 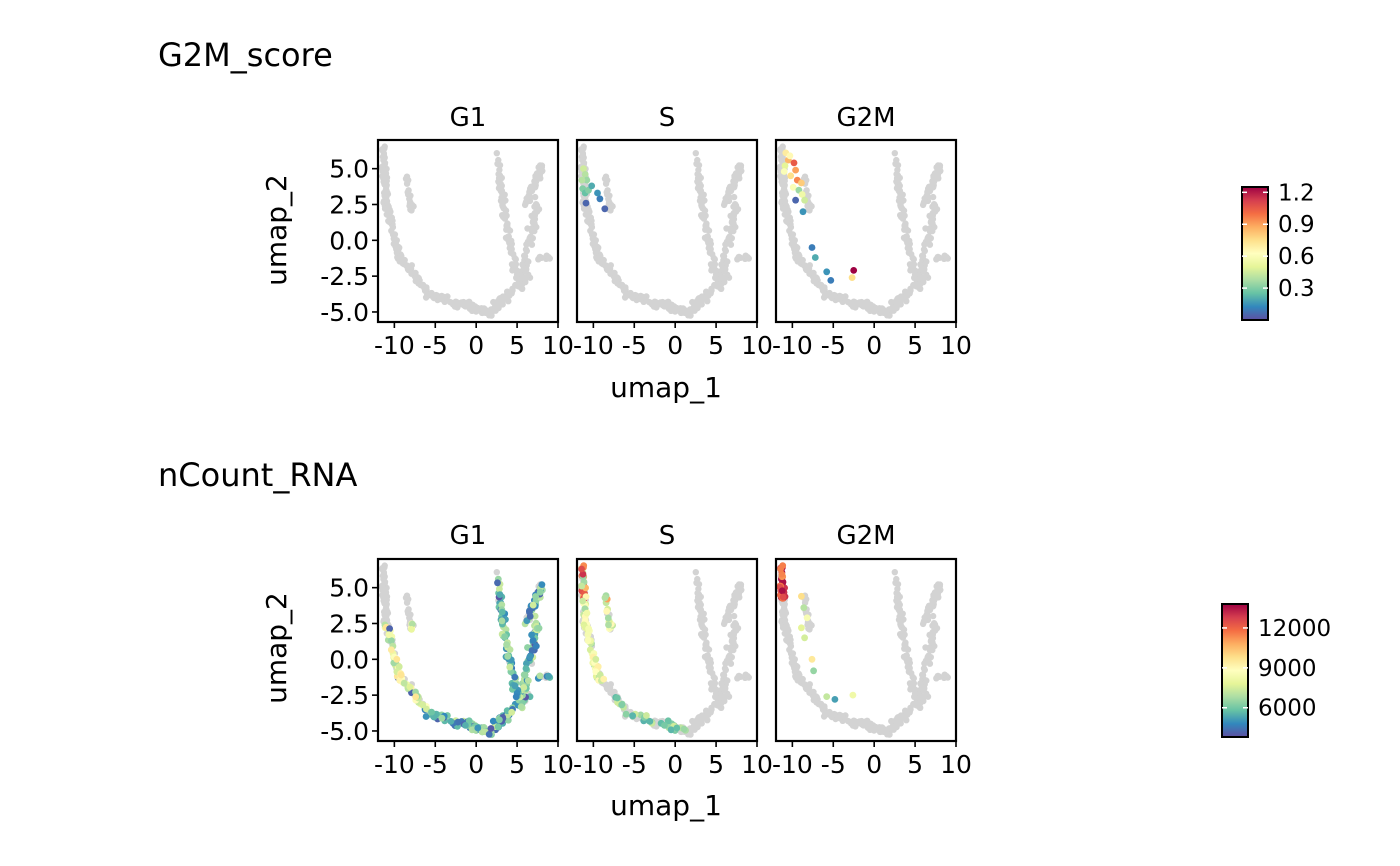 I want to click on x-tick-label: 0, so click(x=476, y=764).